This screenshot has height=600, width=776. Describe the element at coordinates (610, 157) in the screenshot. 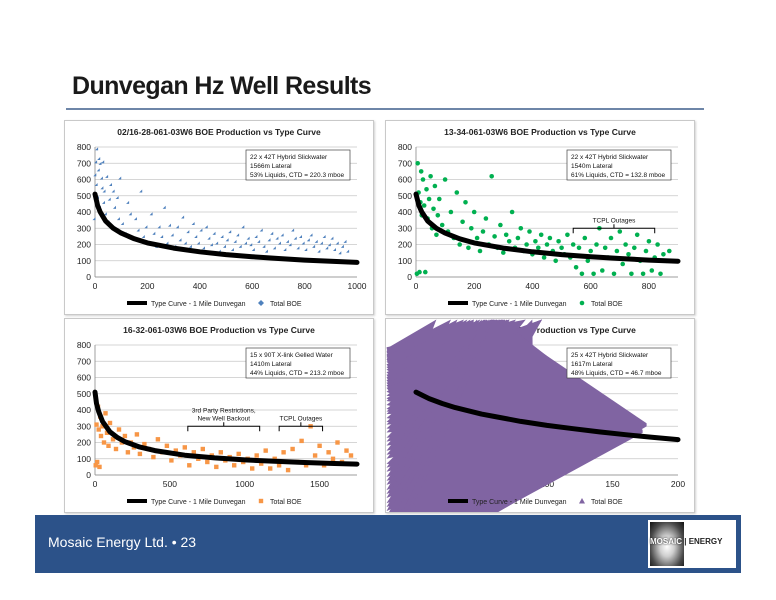

I see `annotation-line: 22 x 42T Hybrid Slickwater` at that location.